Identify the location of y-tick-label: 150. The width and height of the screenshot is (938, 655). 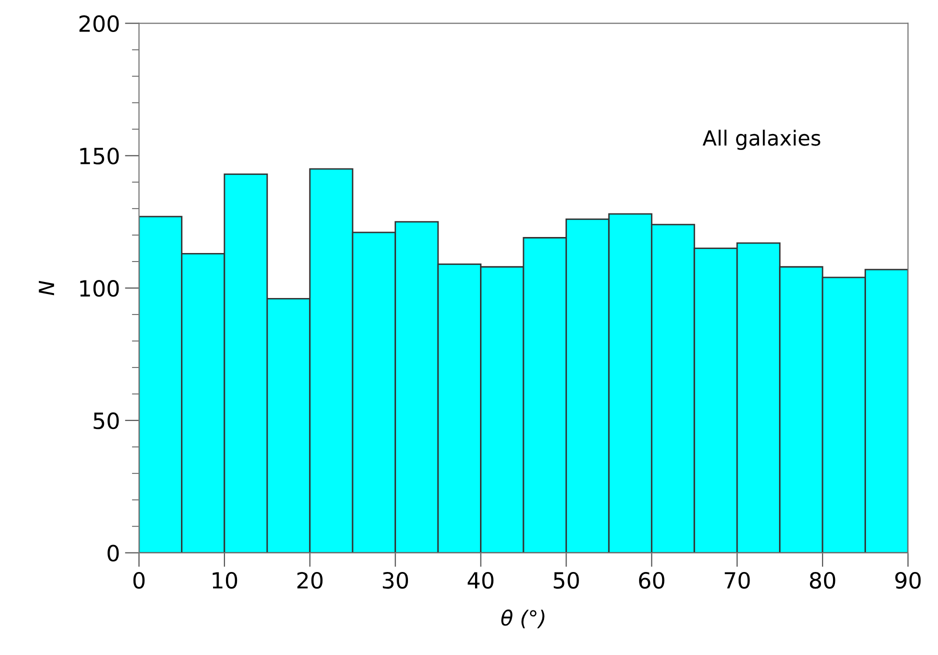
(99, 156).